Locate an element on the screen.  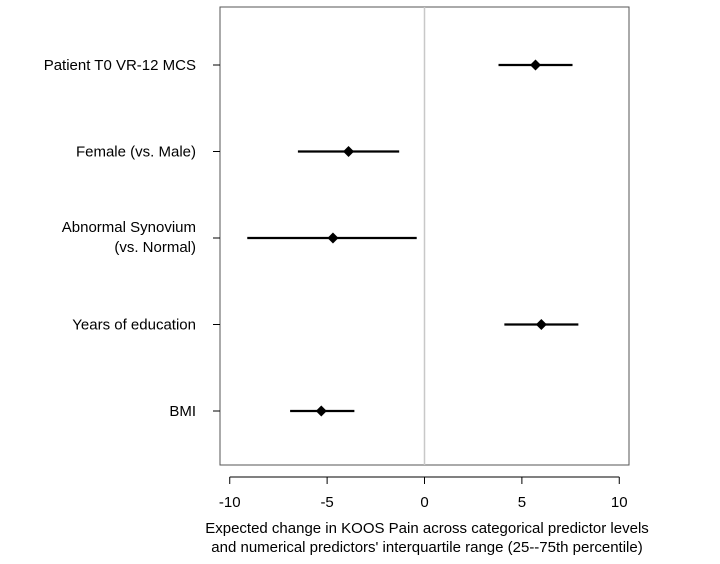
row-label: BMI is located at coordinates (182, 411).